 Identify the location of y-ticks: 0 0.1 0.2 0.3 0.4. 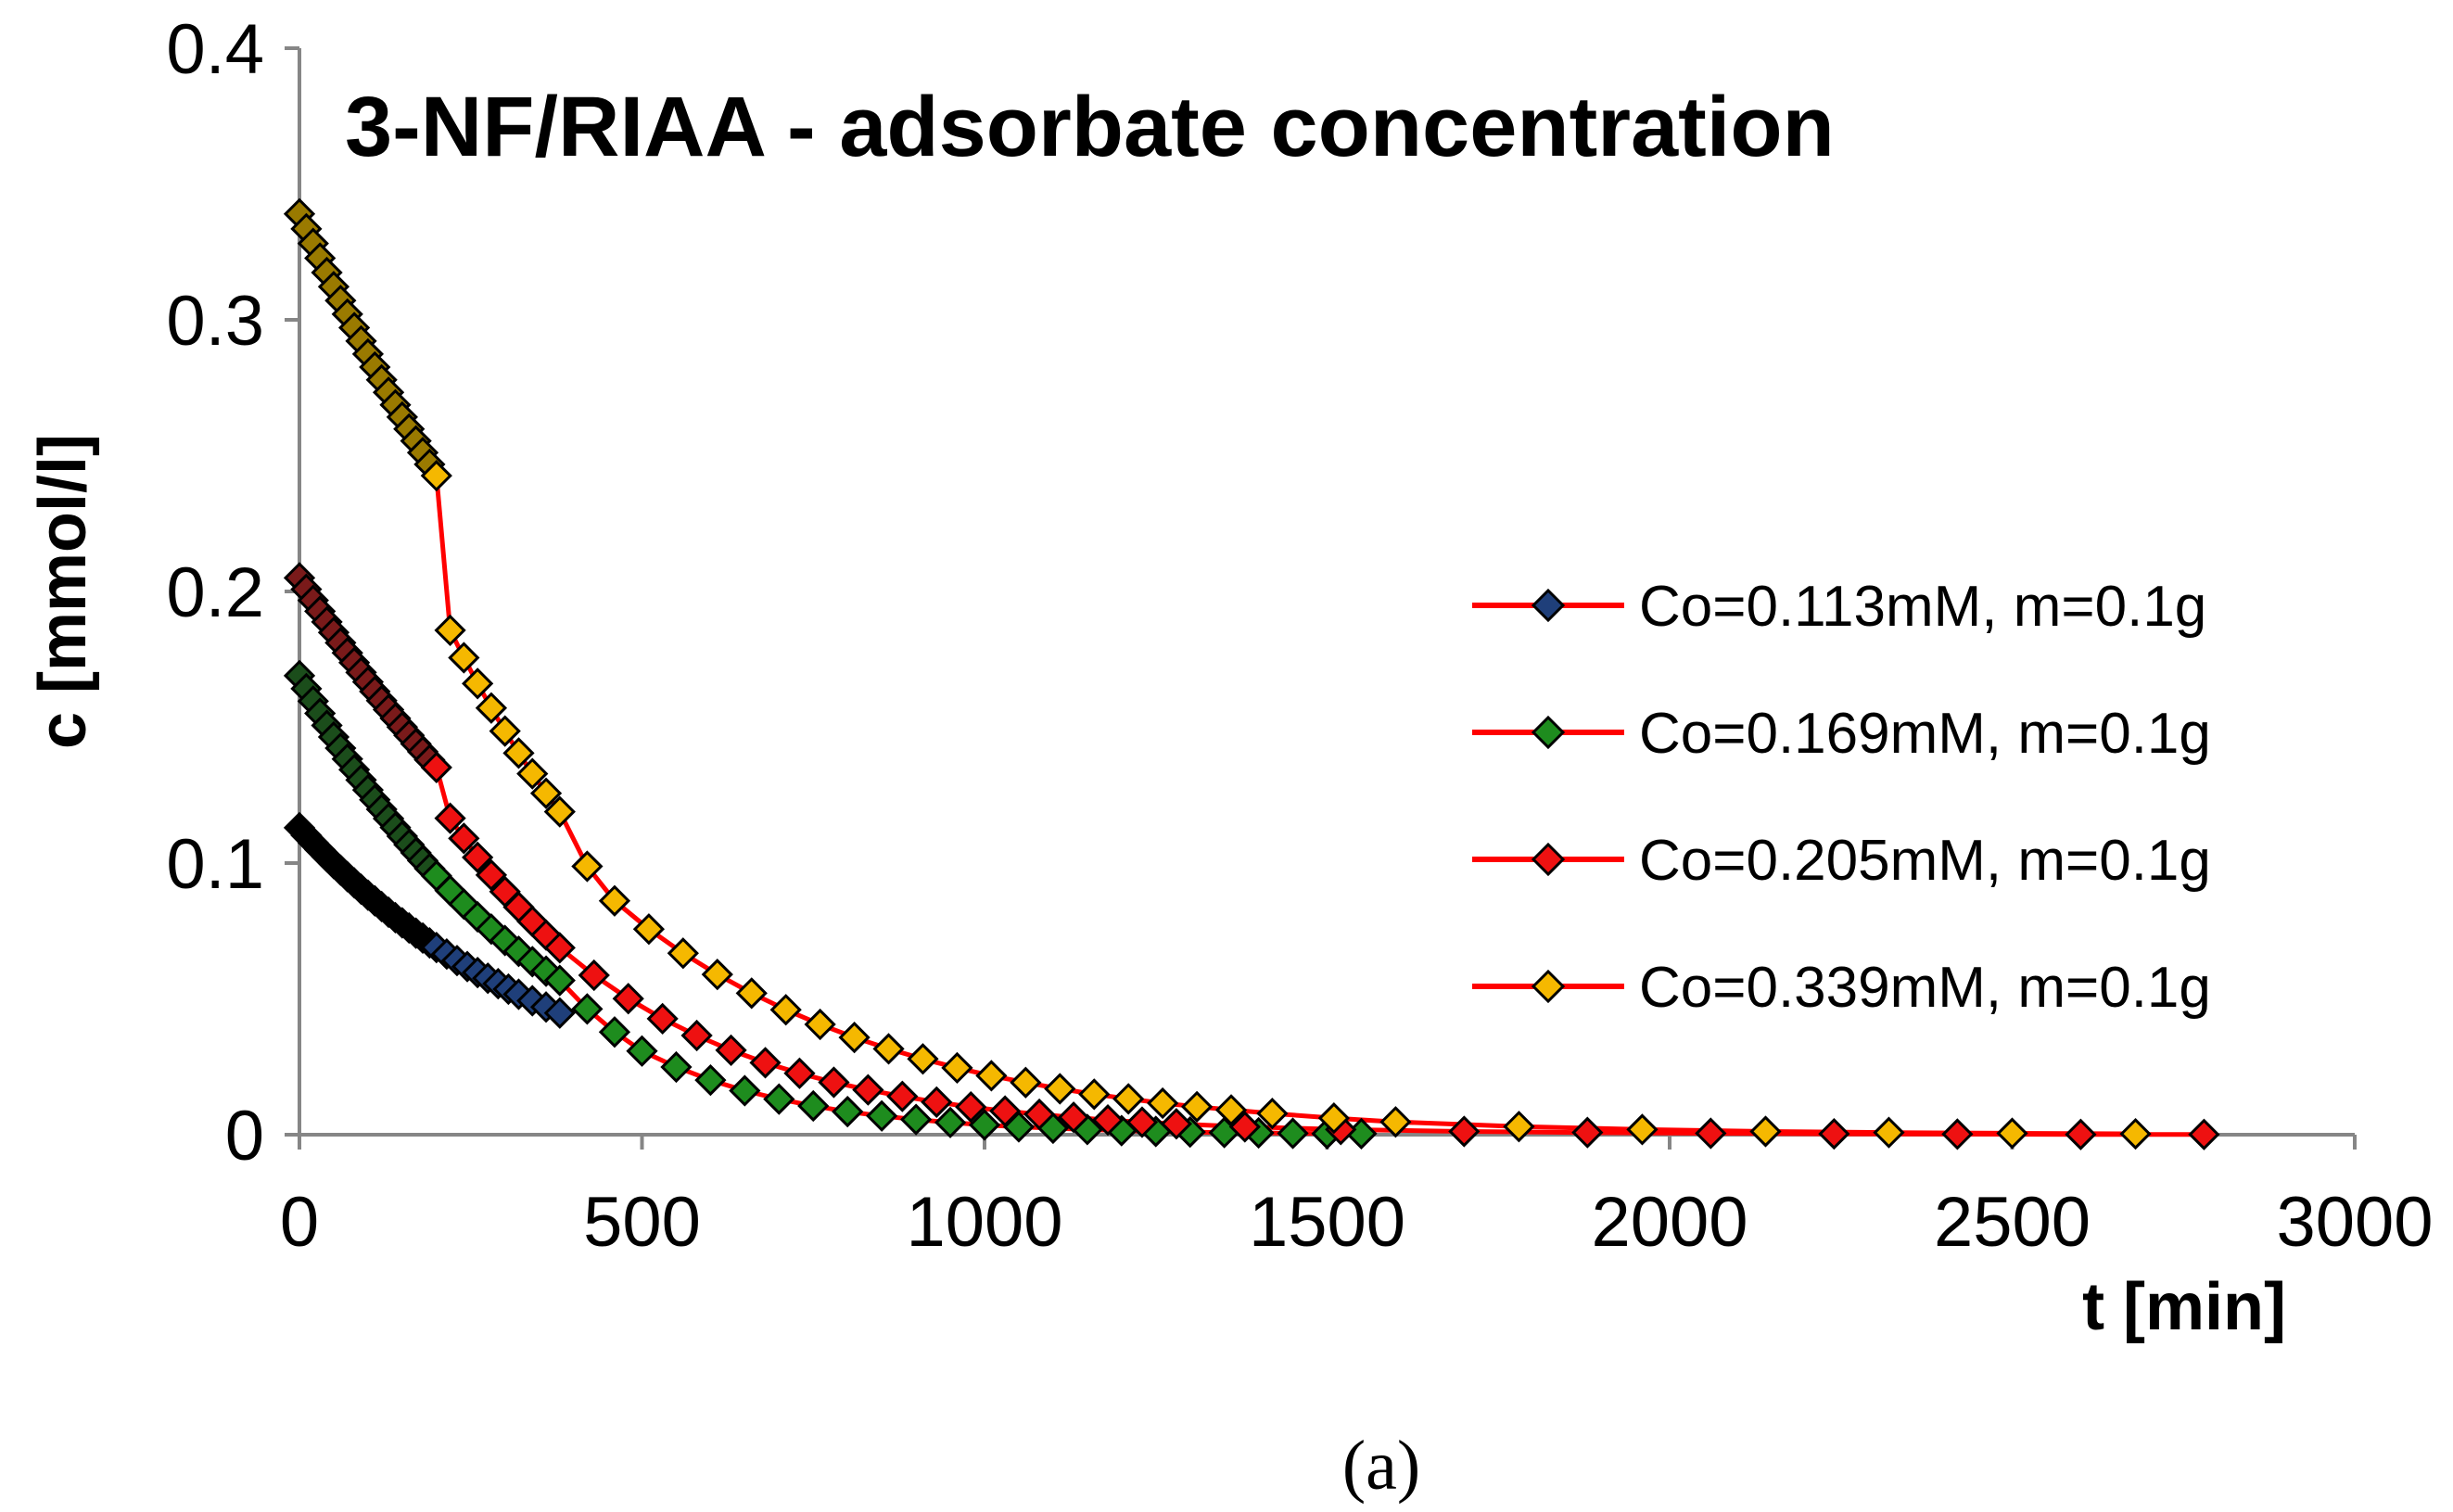
(232, 592).